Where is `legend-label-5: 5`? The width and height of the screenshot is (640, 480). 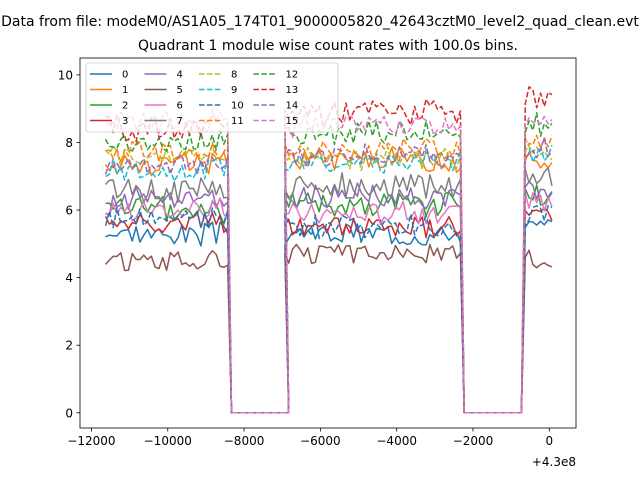 legend-label-5: 5 is located at coordinates (180, 90).